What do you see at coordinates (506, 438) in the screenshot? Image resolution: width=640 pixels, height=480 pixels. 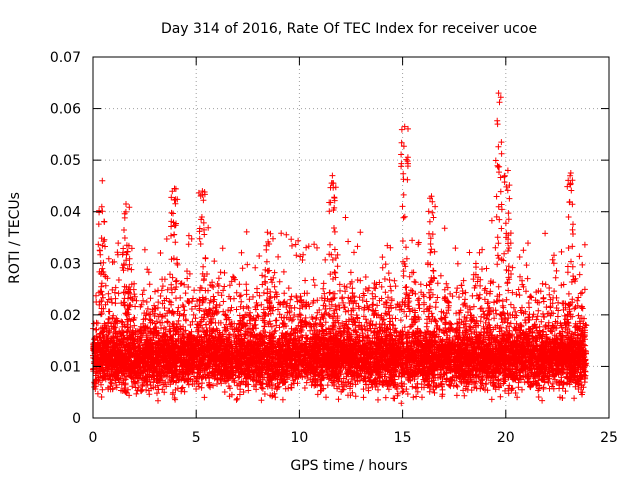 I see `x-tick-label: 20` at bounding box center [506, 438].